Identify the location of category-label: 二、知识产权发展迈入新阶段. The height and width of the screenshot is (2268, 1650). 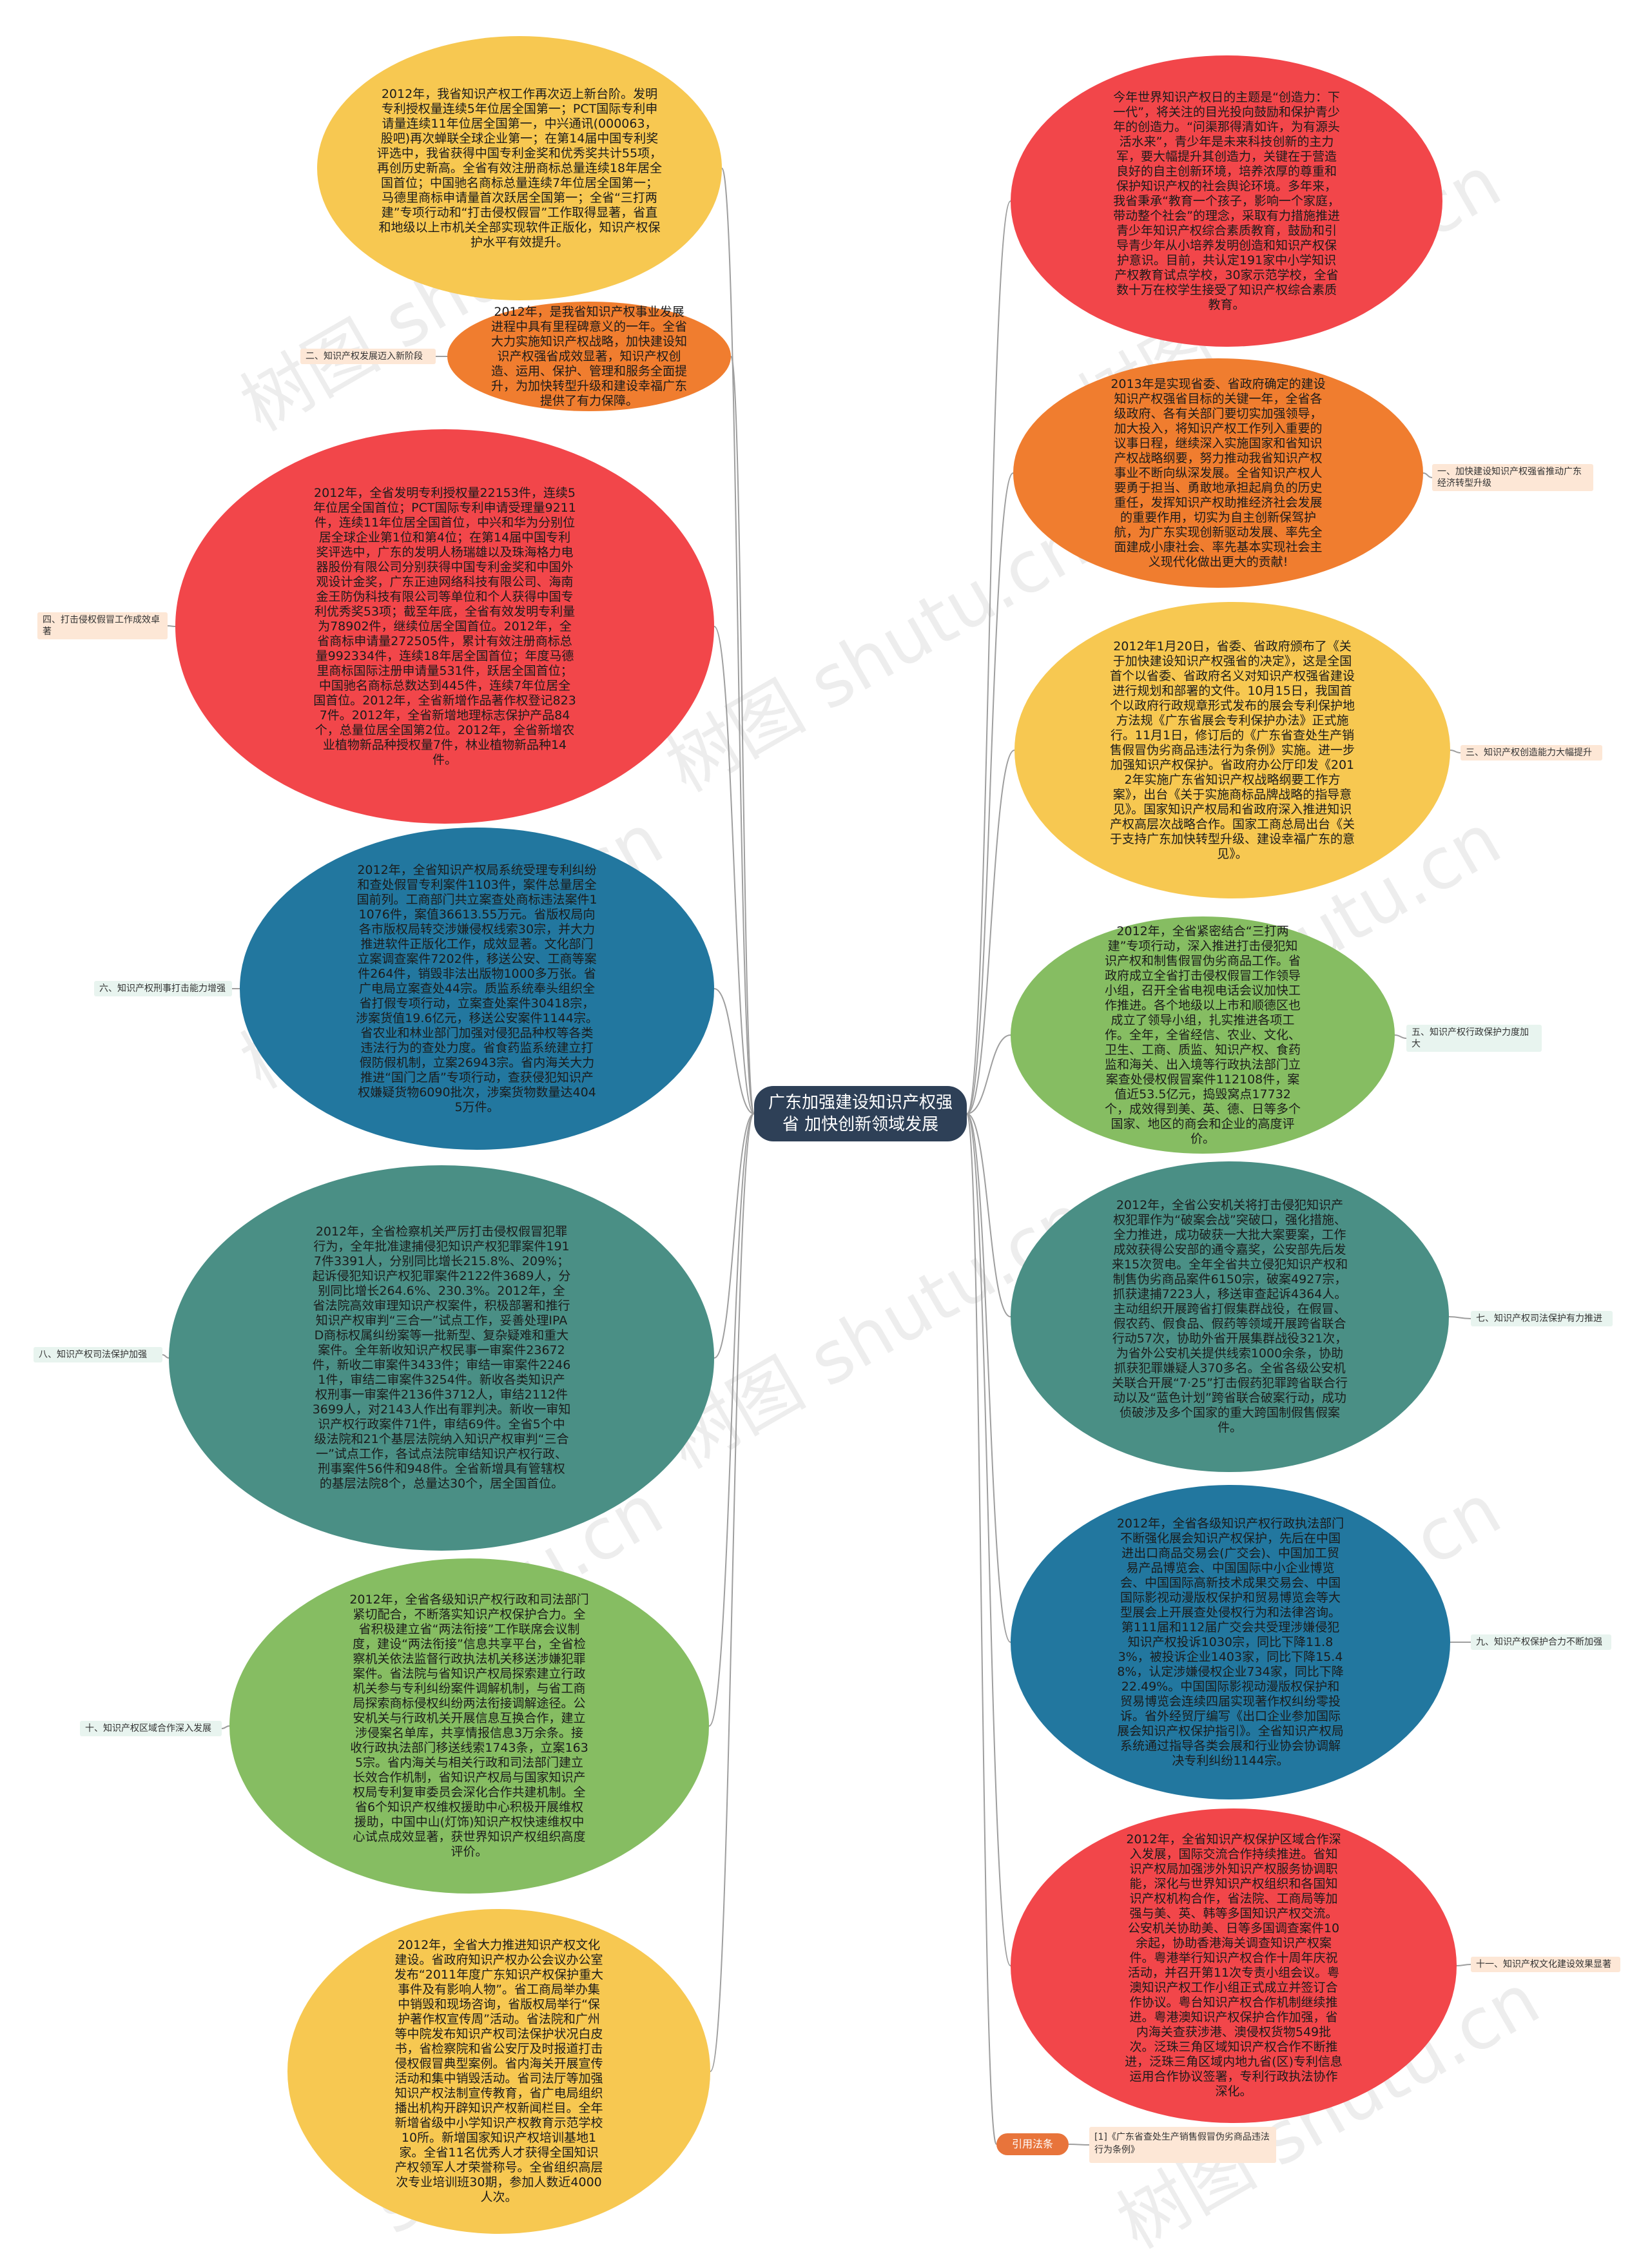
(368, 356).